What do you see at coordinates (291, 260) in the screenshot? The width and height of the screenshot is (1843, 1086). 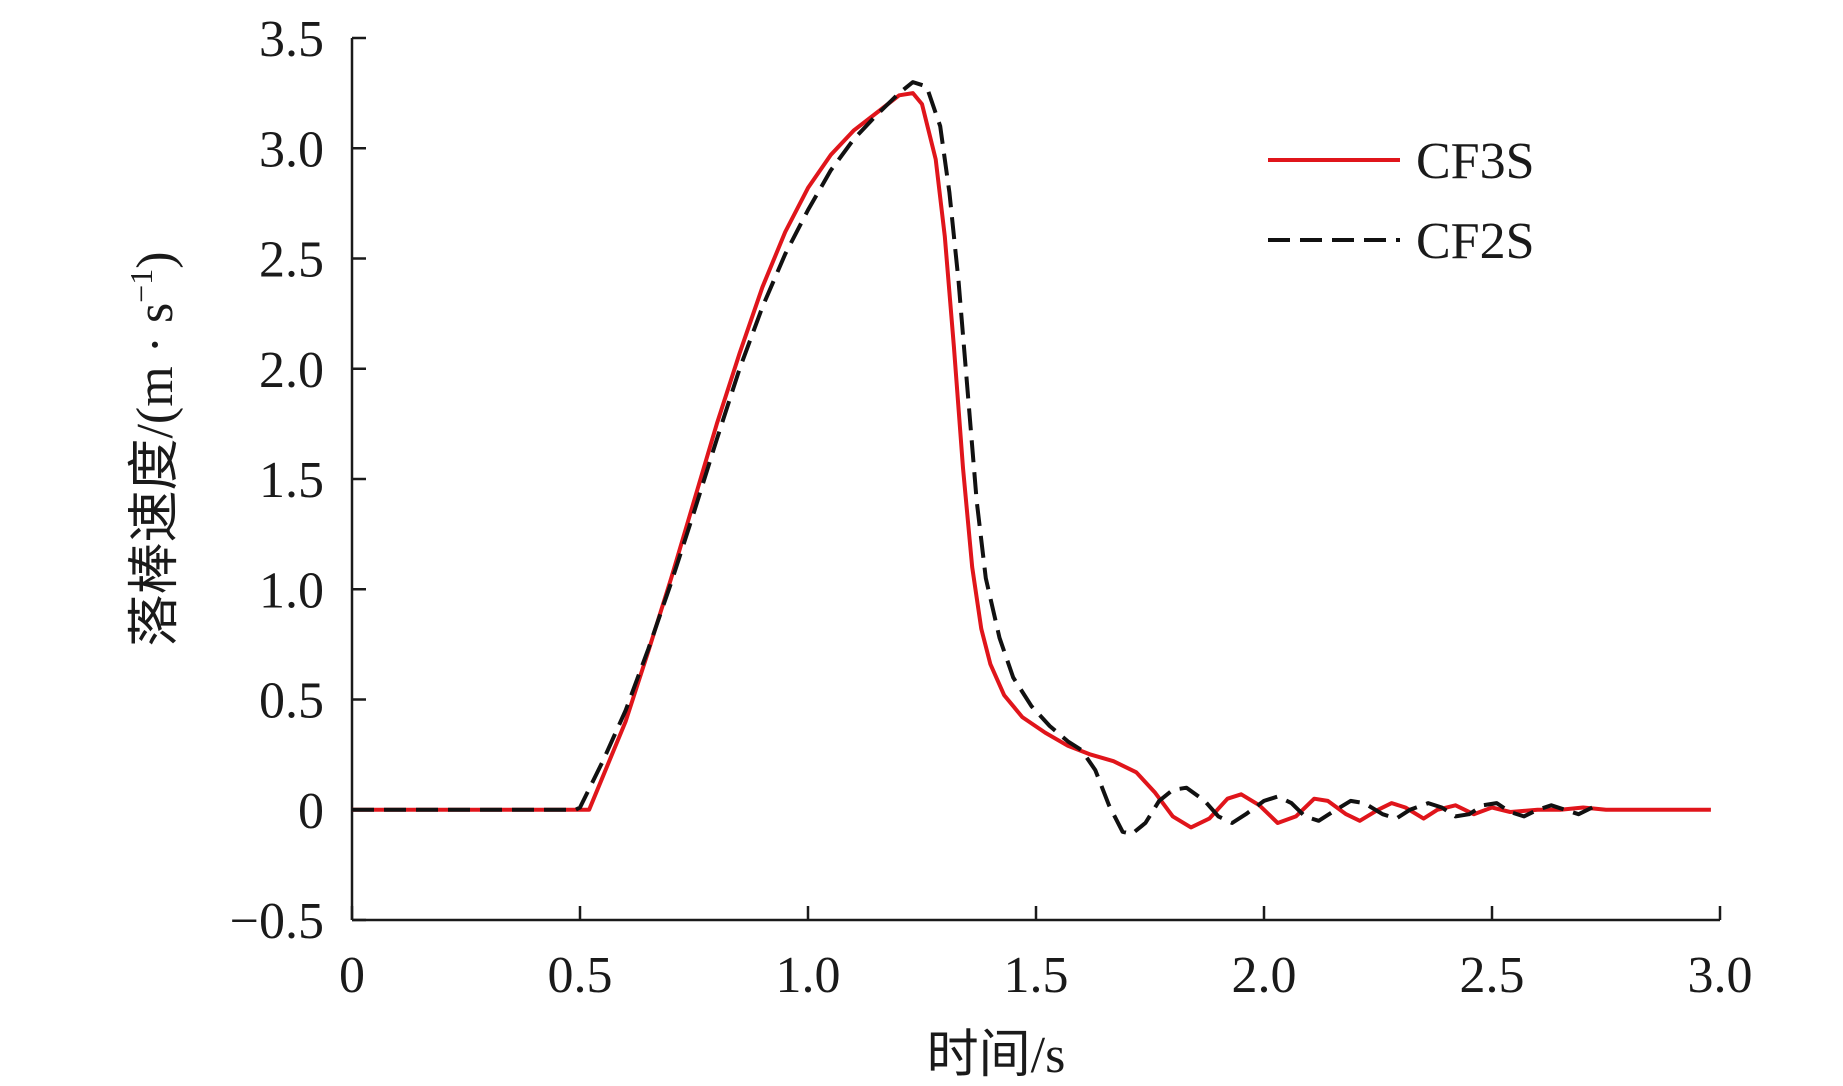 I see `y-tick-label: 2.5` at bounding box center [291, 260].